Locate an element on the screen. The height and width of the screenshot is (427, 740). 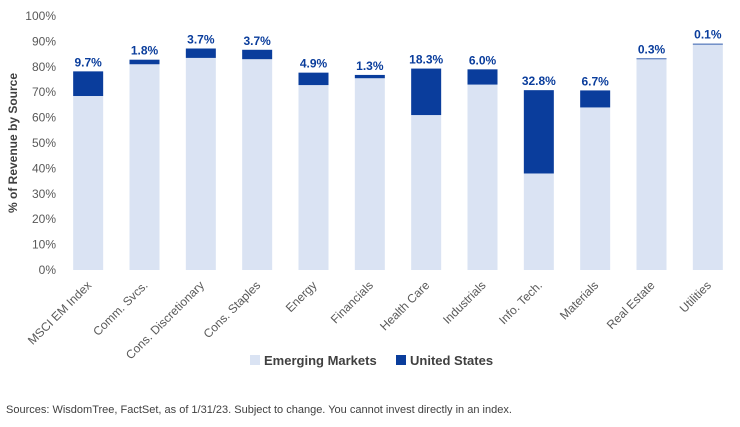
data-label: 6.0% is located at coordinates (483, 60).